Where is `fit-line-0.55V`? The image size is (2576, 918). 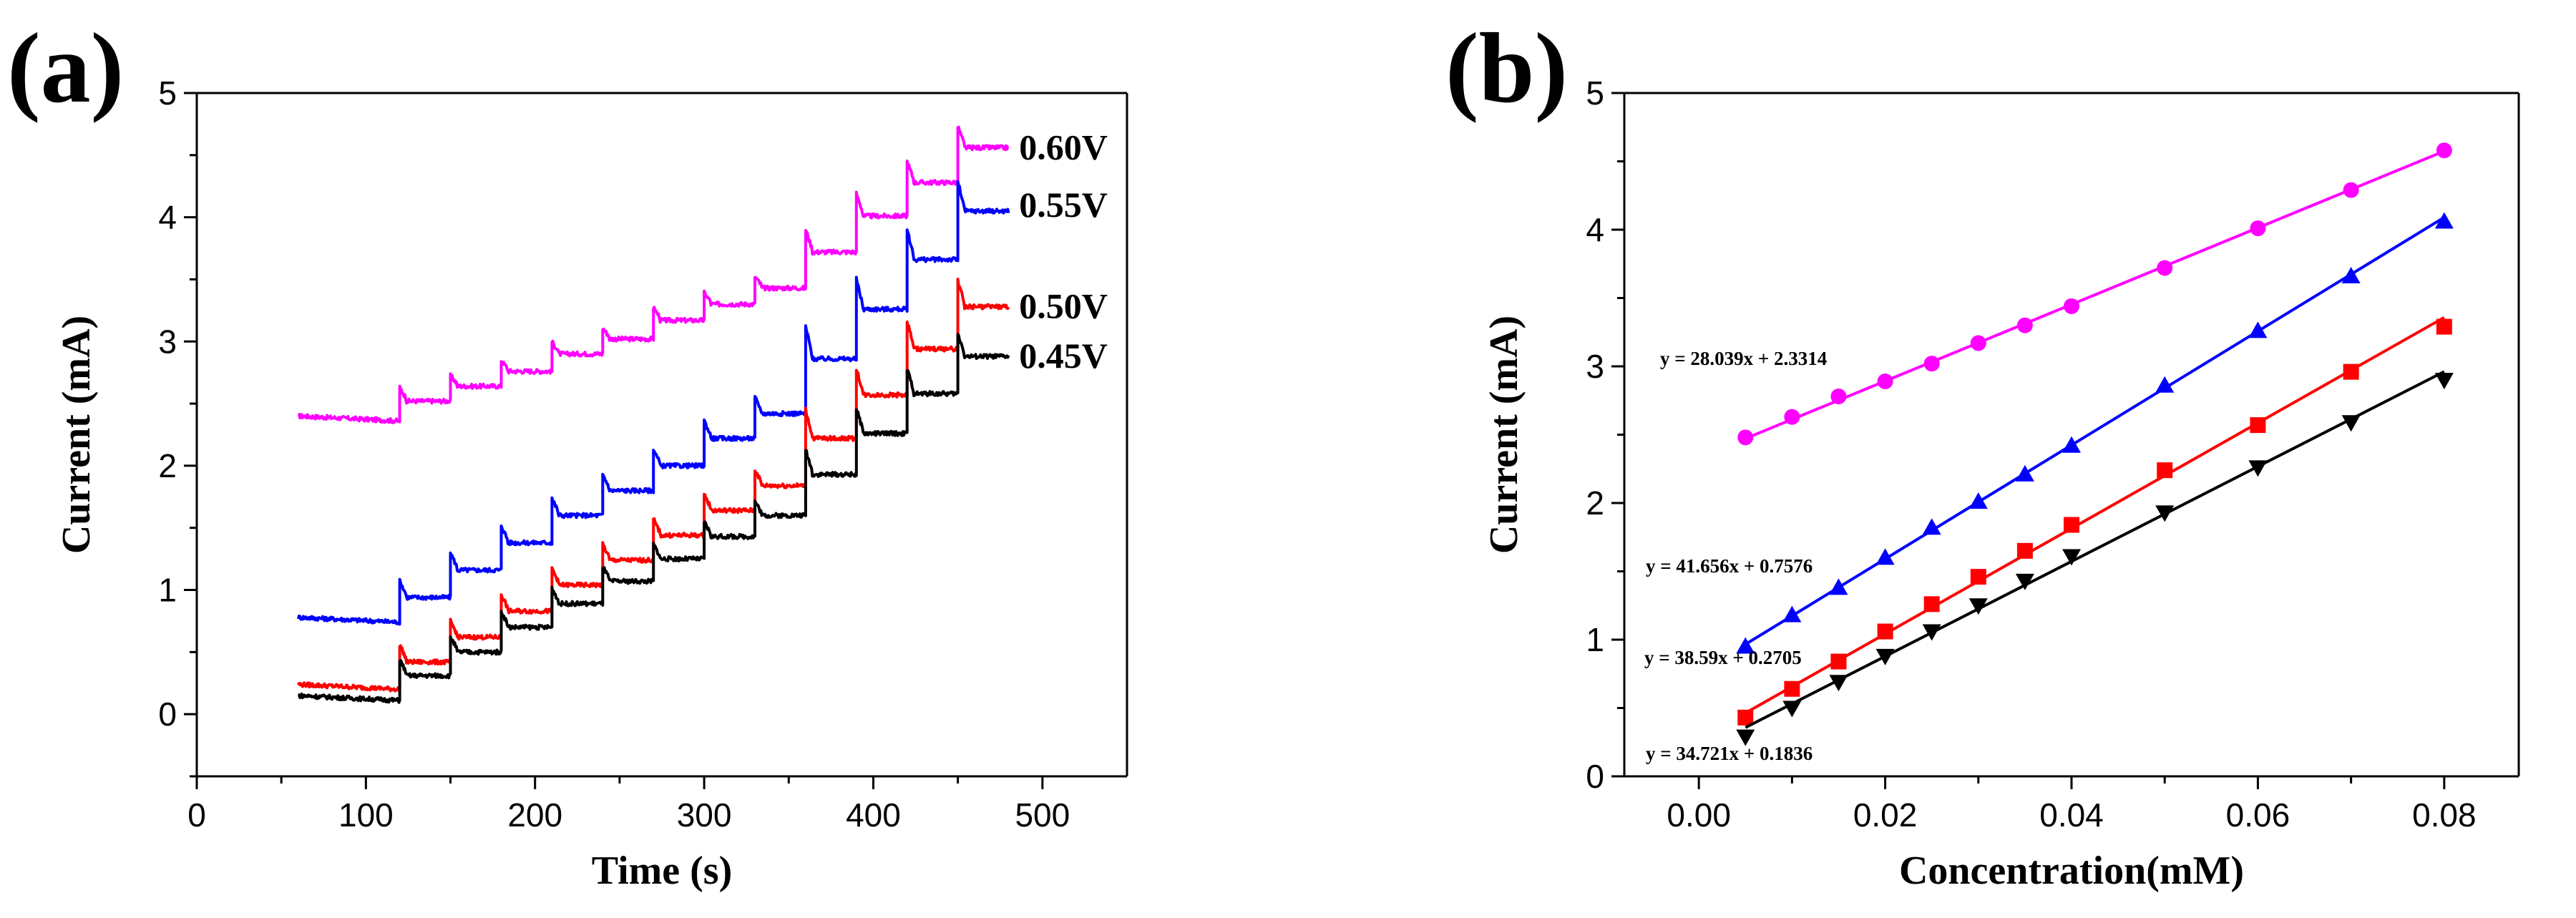
fit-line-0.55V is located at coordinates (2095, 431).